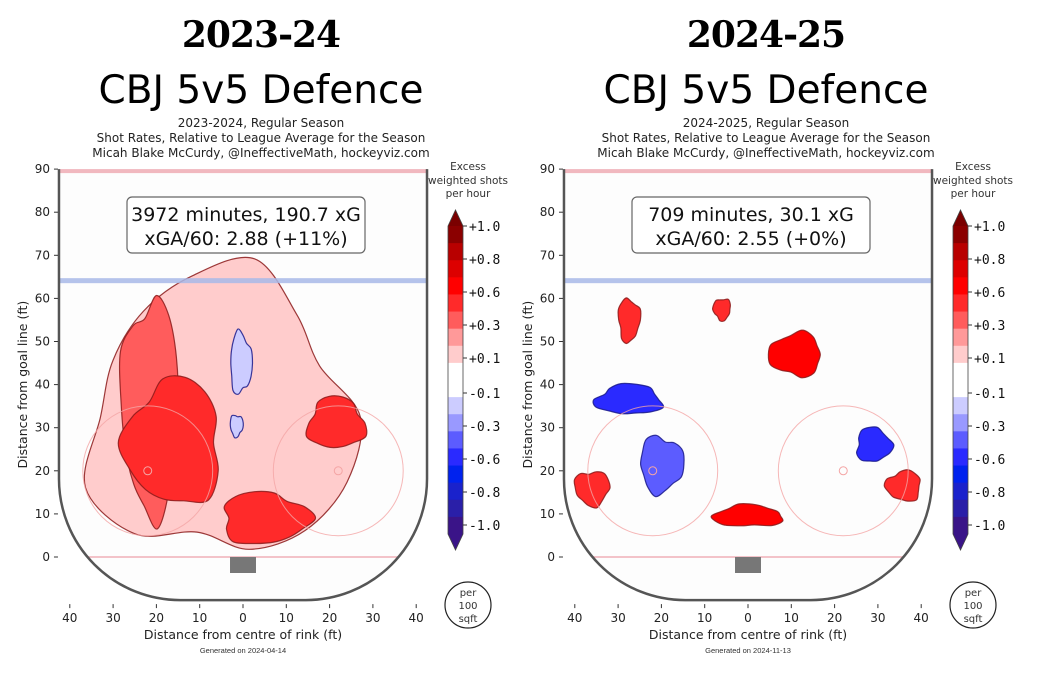 This screenshot has height=678, width=1045. Describe the element at coordinates (246, 215) in the screenshot. I see `annotation-minutes-xg: 3972 minutes, 190.7 xG` at that location.